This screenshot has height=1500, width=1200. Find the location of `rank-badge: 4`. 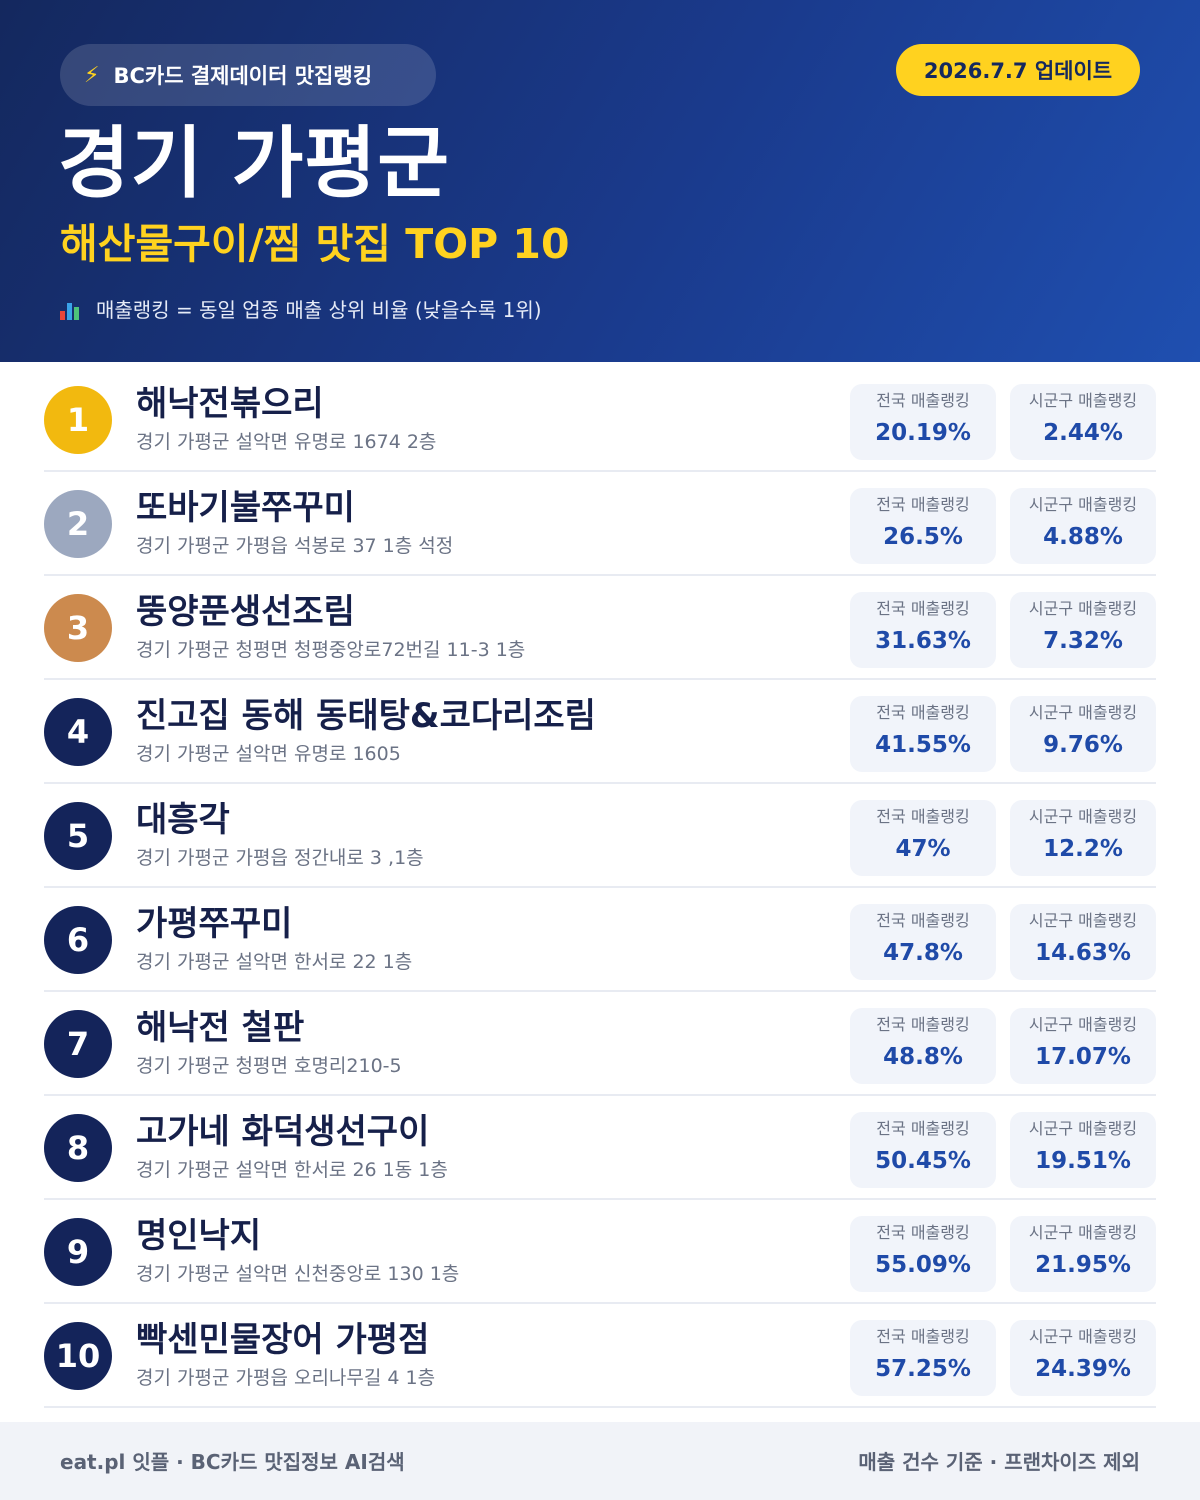

rank-badge: 4 is located at coordinates (78, 732).